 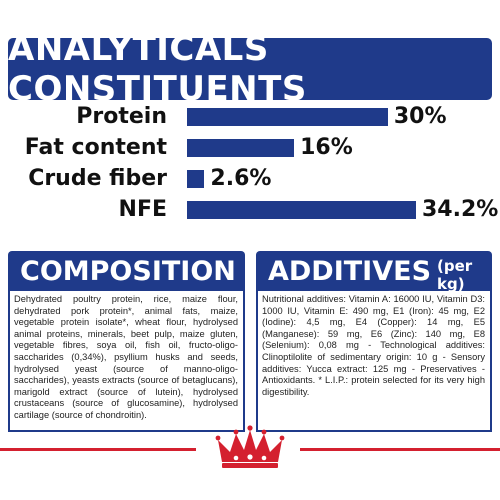 I want to click on composition-heading: COMPOSITION, so click(x=128, y=271).